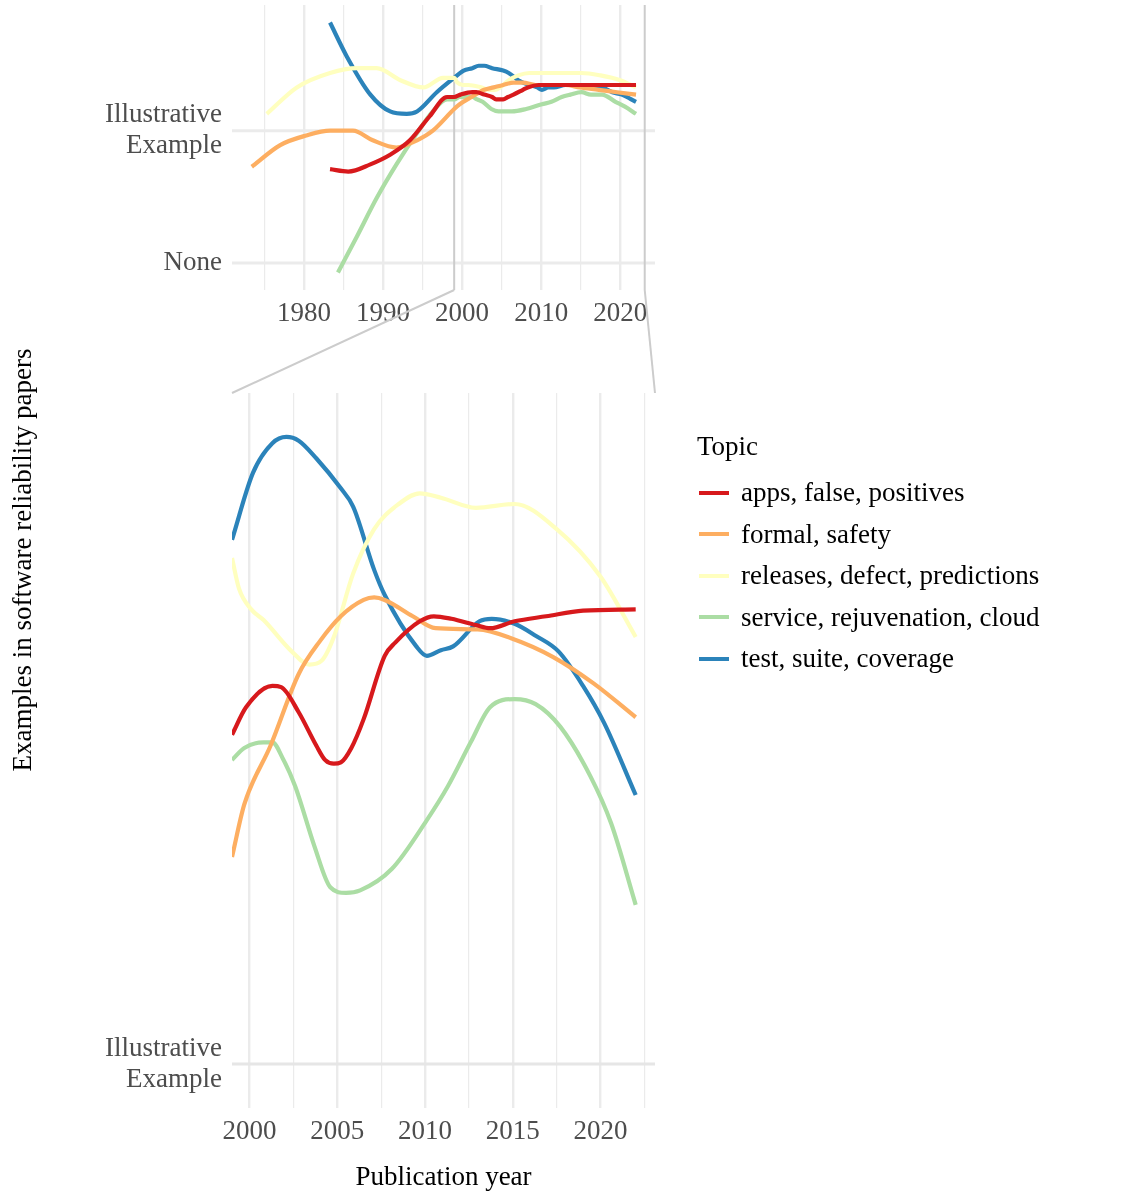 The image size is (1131, 1196). I want to click on legend-label: formal, safety, so click(816, 534).